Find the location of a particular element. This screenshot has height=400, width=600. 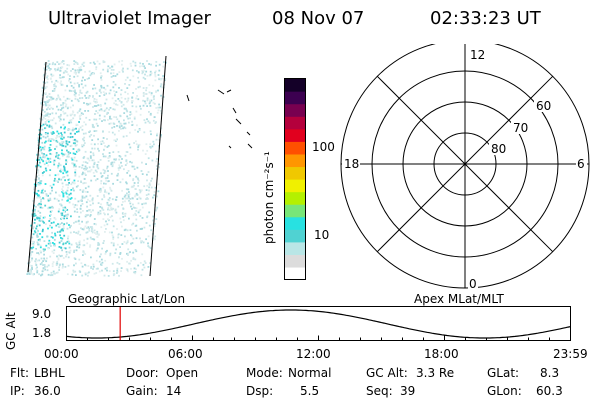

star-streaks is located at coordinates (219, 119).